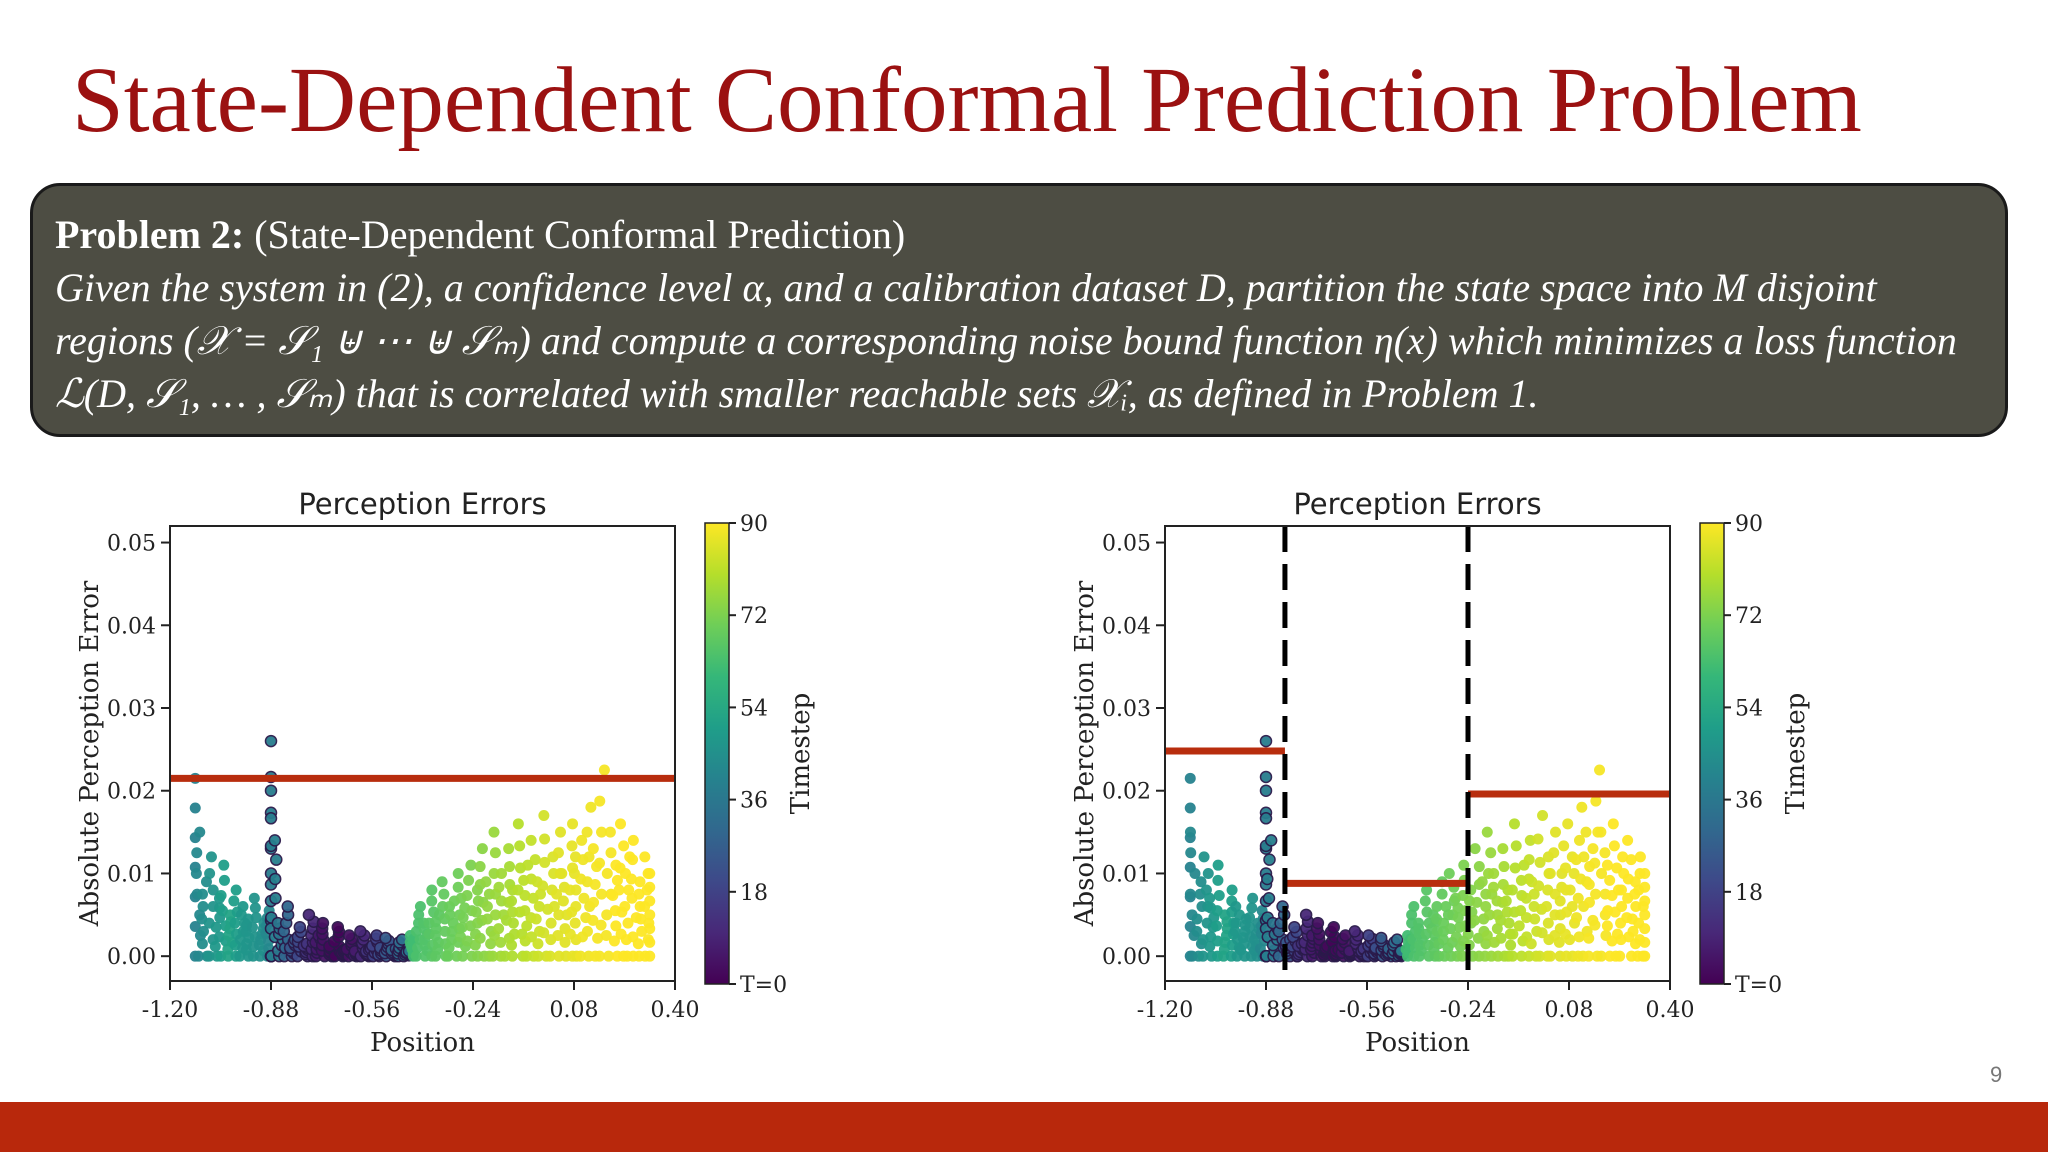 This screenshot has height=1152, width=2048. What do you see at coordinates (372, 1010) in the screenshot?
I see `x-tick-label: -0.56` at bounding box center [372, 1010].